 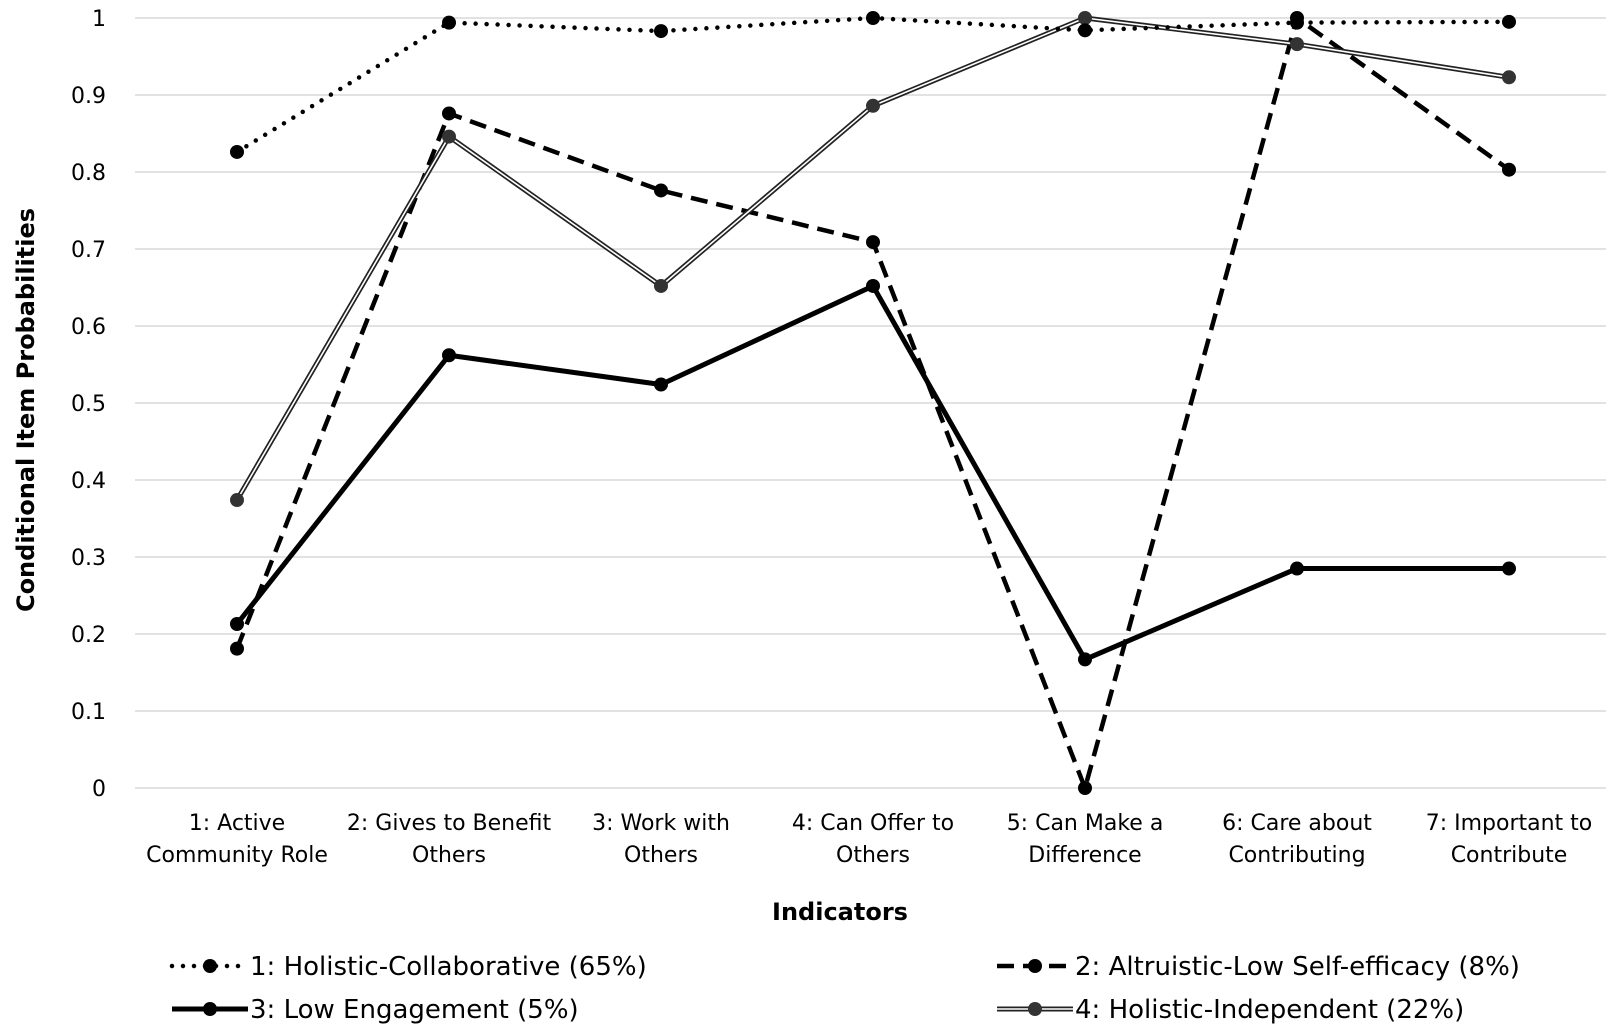 I want to click on y-tick-label: 0.3, so click(x=88, y=558).